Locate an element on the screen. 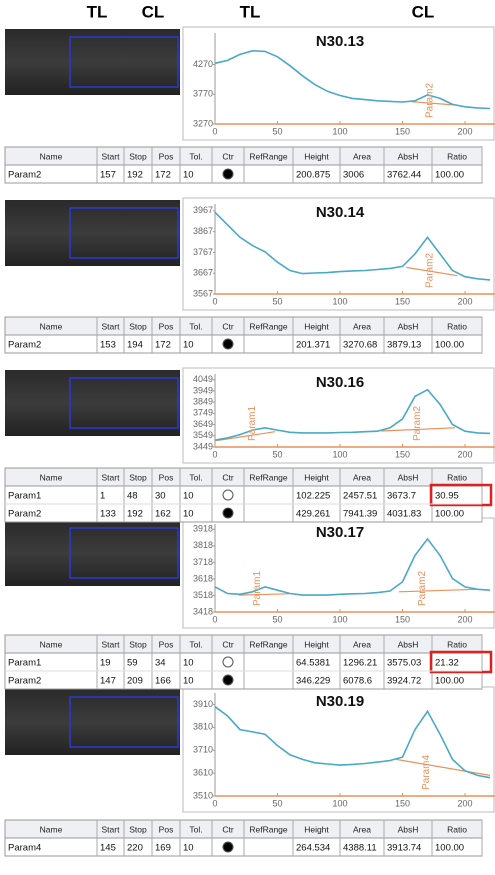 The image size is (495, 875). table-cell: 3575.03 is located at coordinates (404, 663).